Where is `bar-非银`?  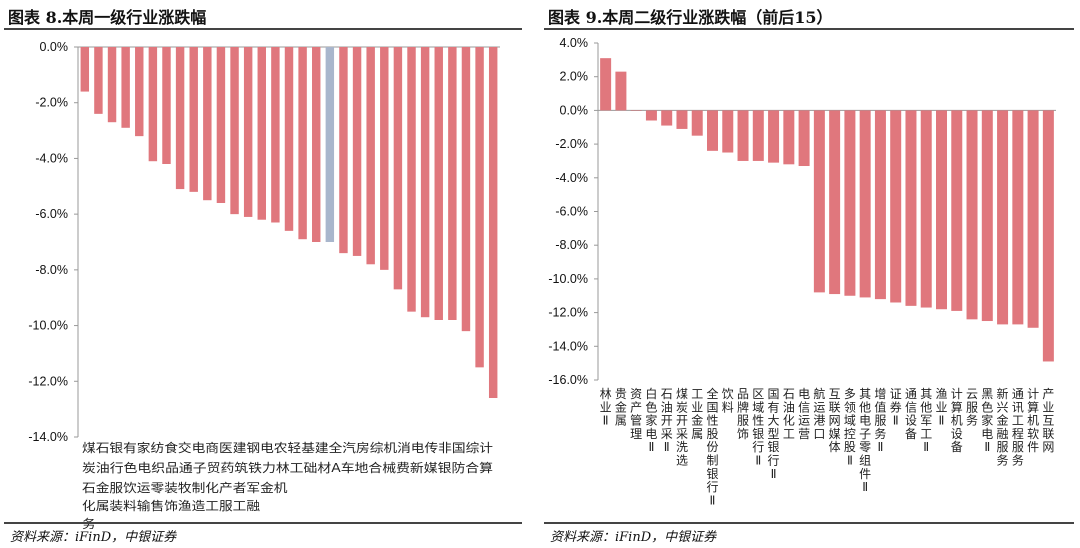
bar-非银 is located at coordinates (438, 183).